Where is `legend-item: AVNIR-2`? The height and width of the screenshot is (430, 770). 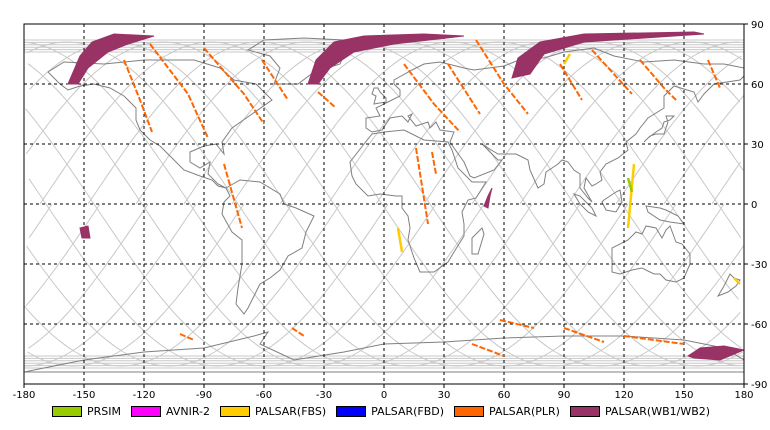 legend-item: AVNIR-2 is located at coordinates (170, 411).